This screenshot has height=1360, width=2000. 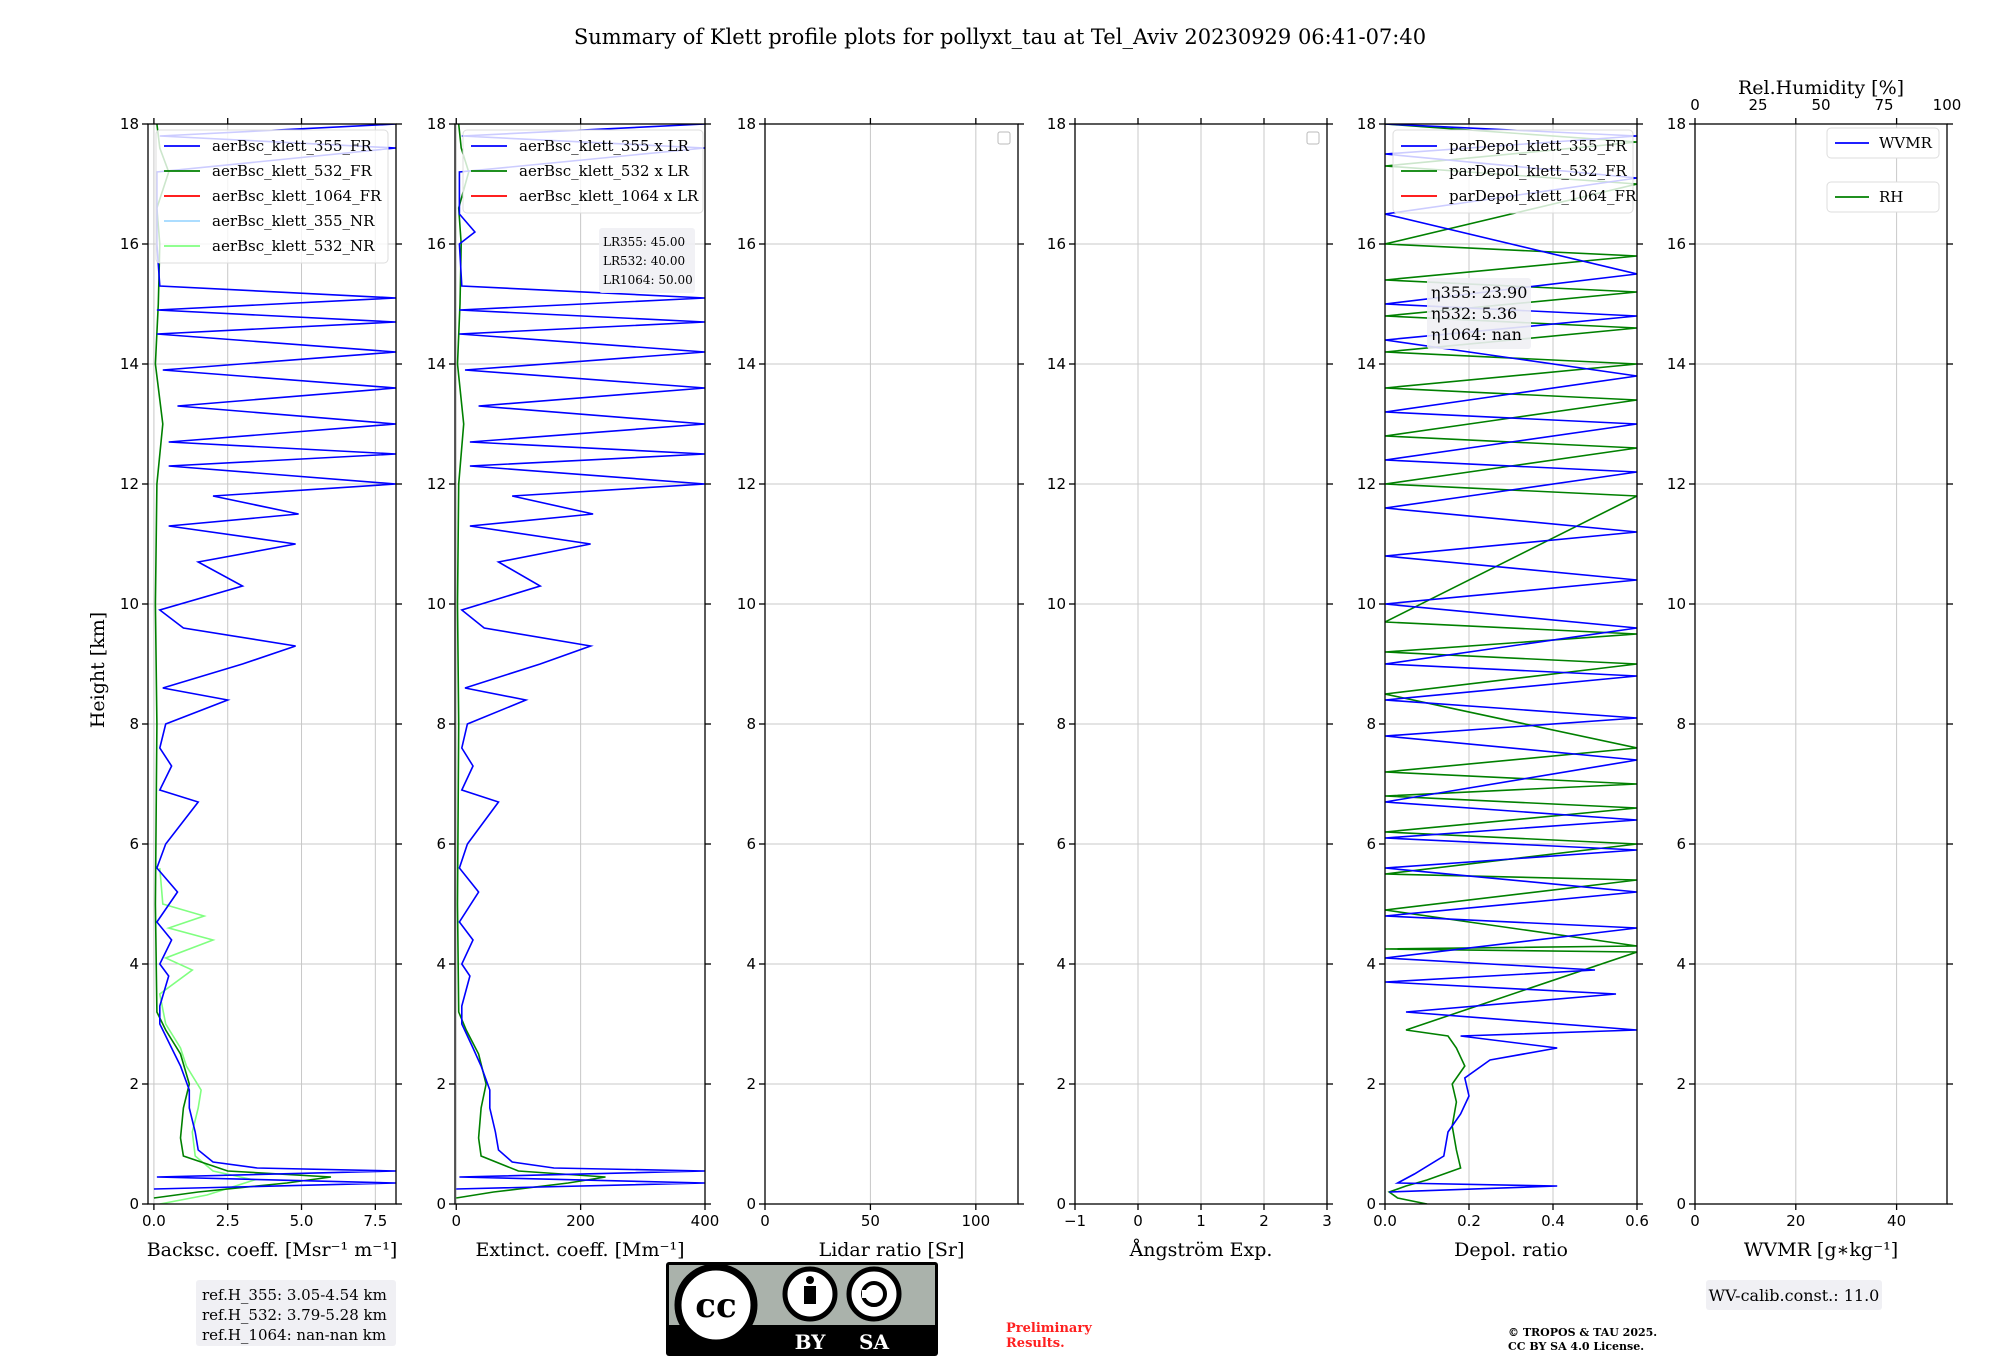 What do you see at coordinates (375, 1221) in the screenshot?
I see `x-tick-label: 7.5` at bounding box center [375, 1221].